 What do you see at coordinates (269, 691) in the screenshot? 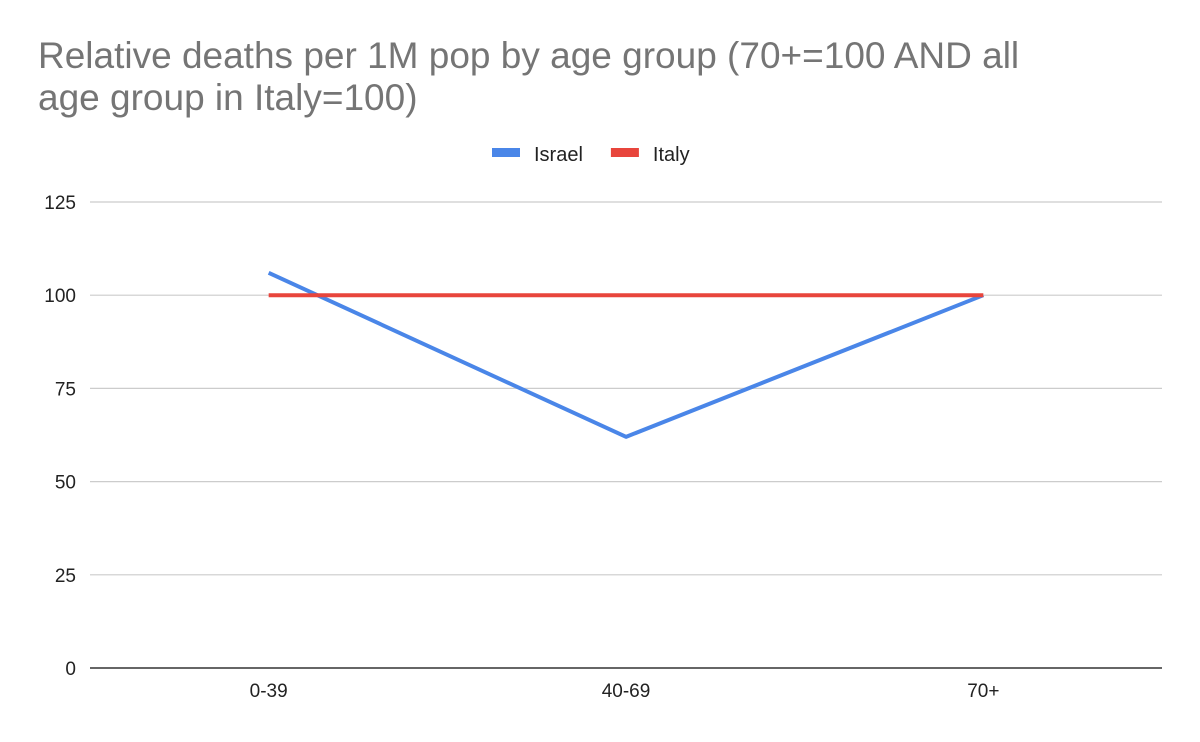
I see `x-tick-label: 0-39` at bounding box center [269, 691].